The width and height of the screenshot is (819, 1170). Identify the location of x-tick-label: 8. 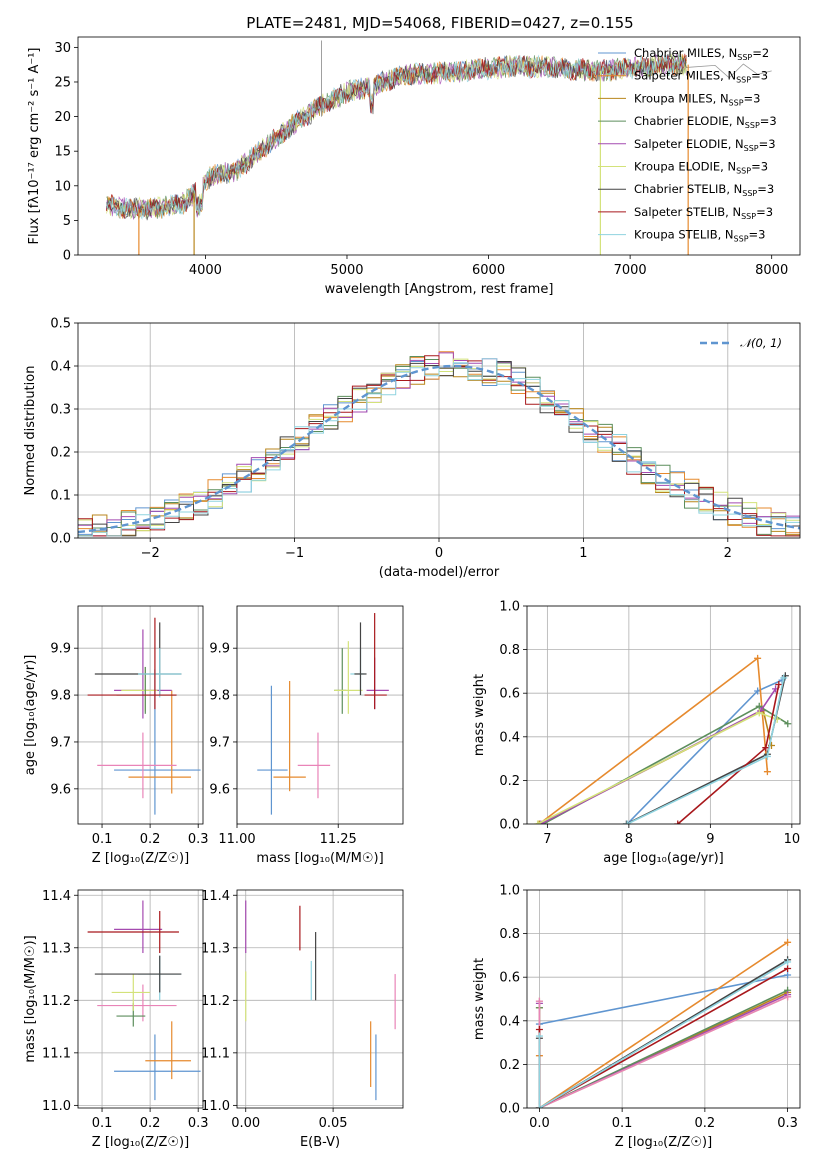
(629, 839).